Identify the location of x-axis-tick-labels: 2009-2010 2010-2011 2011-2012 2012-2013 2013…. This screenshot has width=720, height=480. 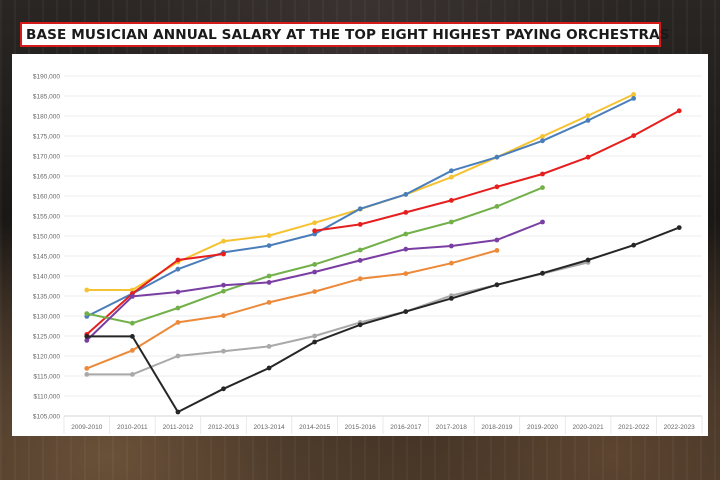
(383, 427).